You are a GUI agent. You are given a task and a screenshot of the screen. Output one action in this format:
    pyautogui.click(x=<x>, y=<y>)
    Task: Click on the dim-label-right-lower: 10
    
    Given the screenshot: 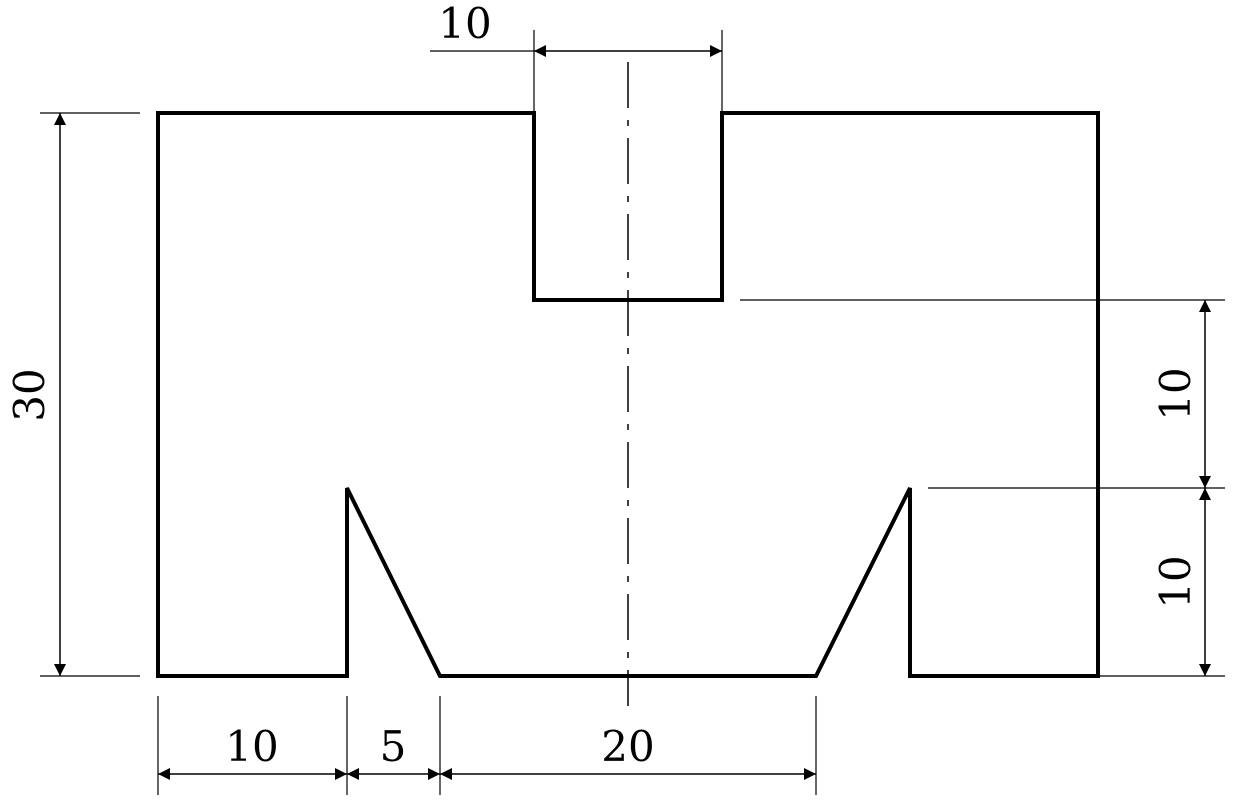 What is the action you would take?
    pyautogui.click(x=1175, y=581)
    